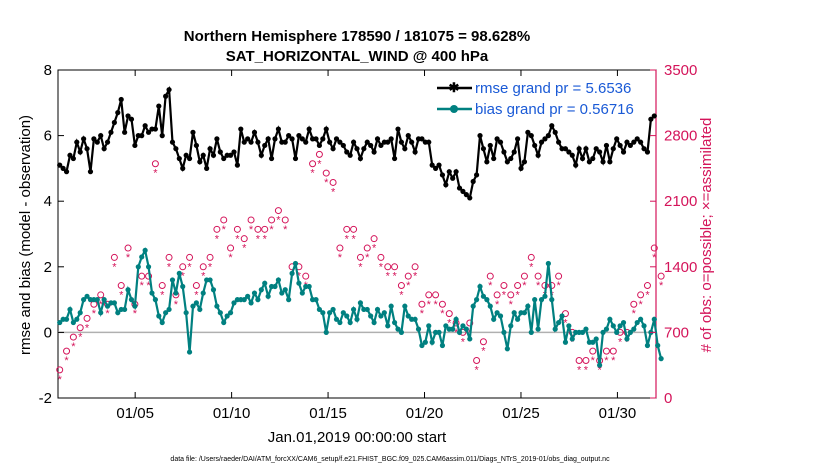 The image size is (830, 470). Describe the element at coordinates (258, 239) in the screenshot. I see `obs-assimilated-58: *` at that location.